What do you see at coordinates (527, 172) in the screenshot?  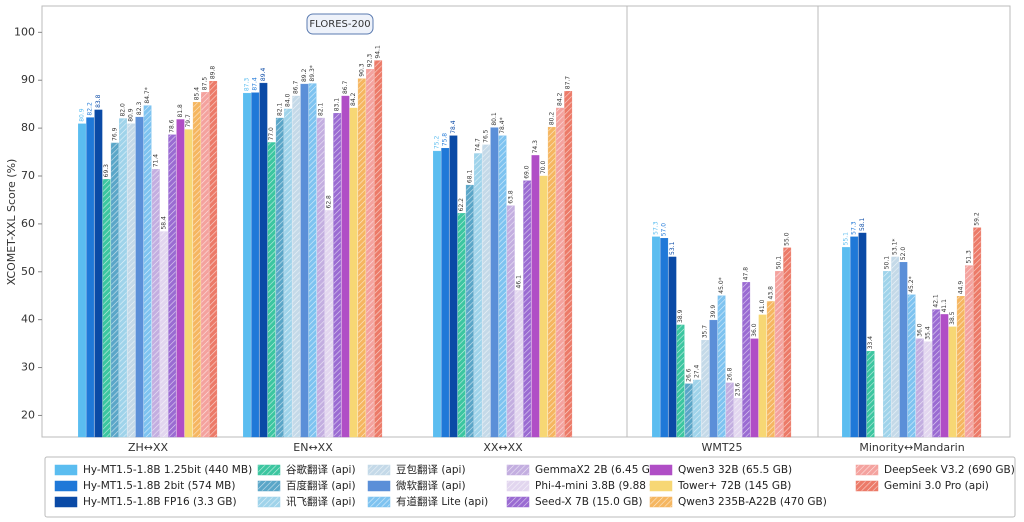 I see `value-label: 69.0` at bounding box center [527, 172].